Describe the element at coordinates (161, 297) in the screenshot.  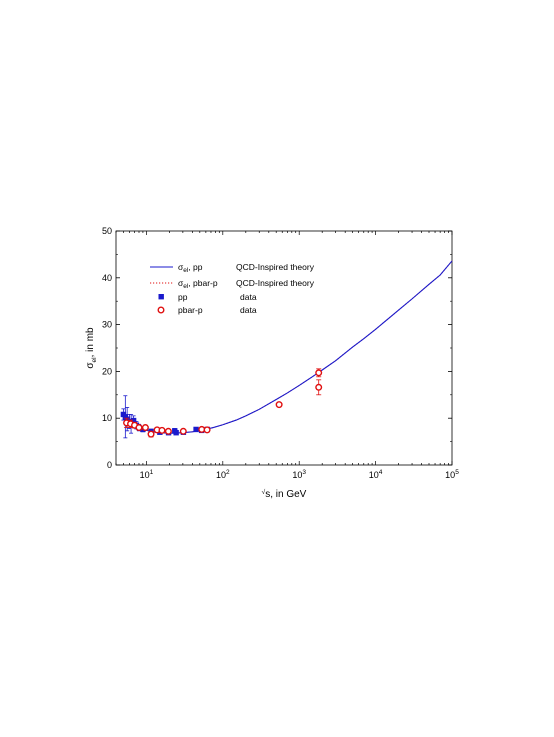
I see `legend-swatch-pp-square` at that location.